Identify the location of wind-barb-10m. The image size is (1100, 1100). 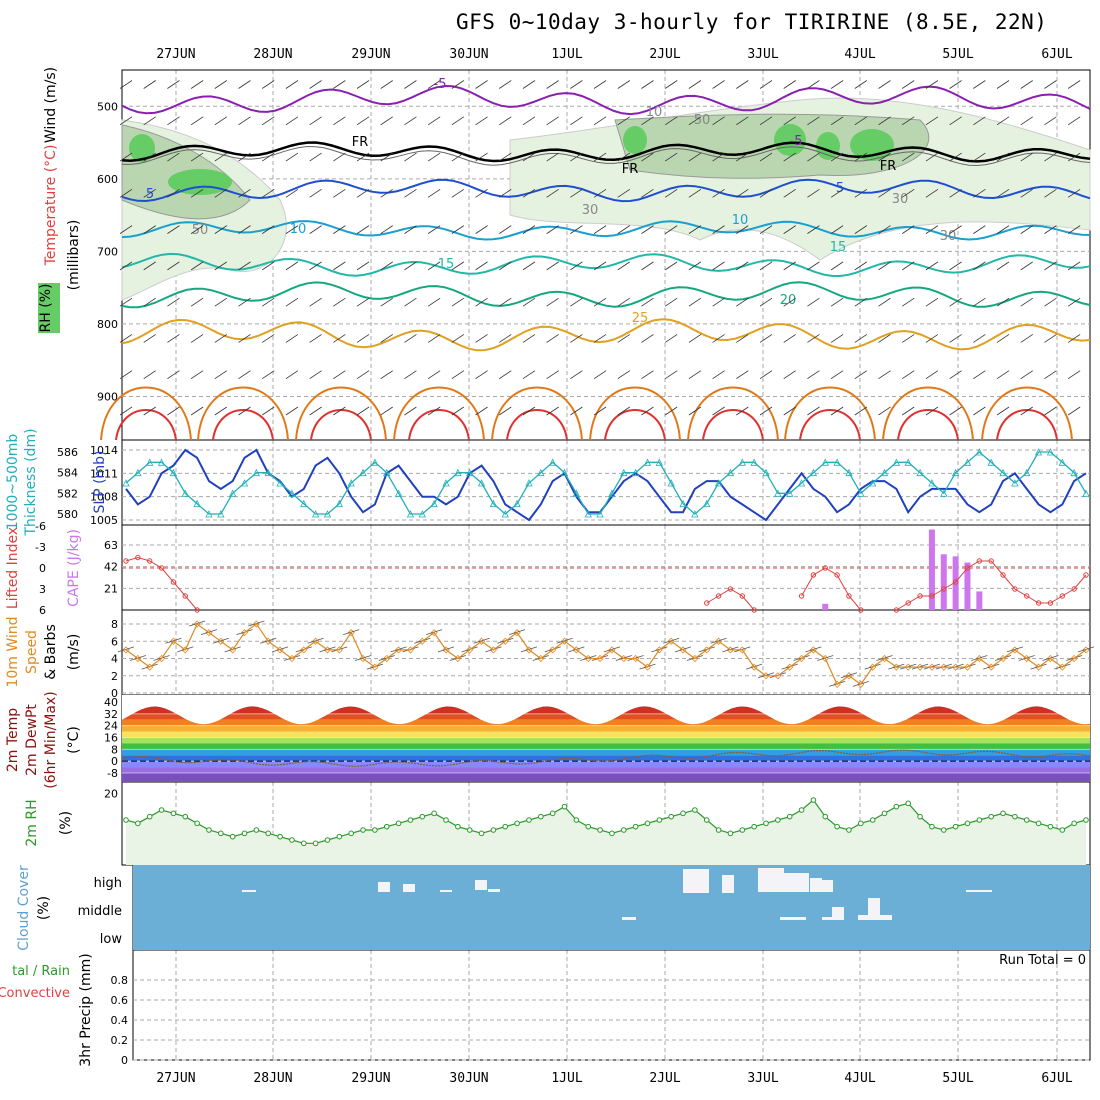
(126, 649).